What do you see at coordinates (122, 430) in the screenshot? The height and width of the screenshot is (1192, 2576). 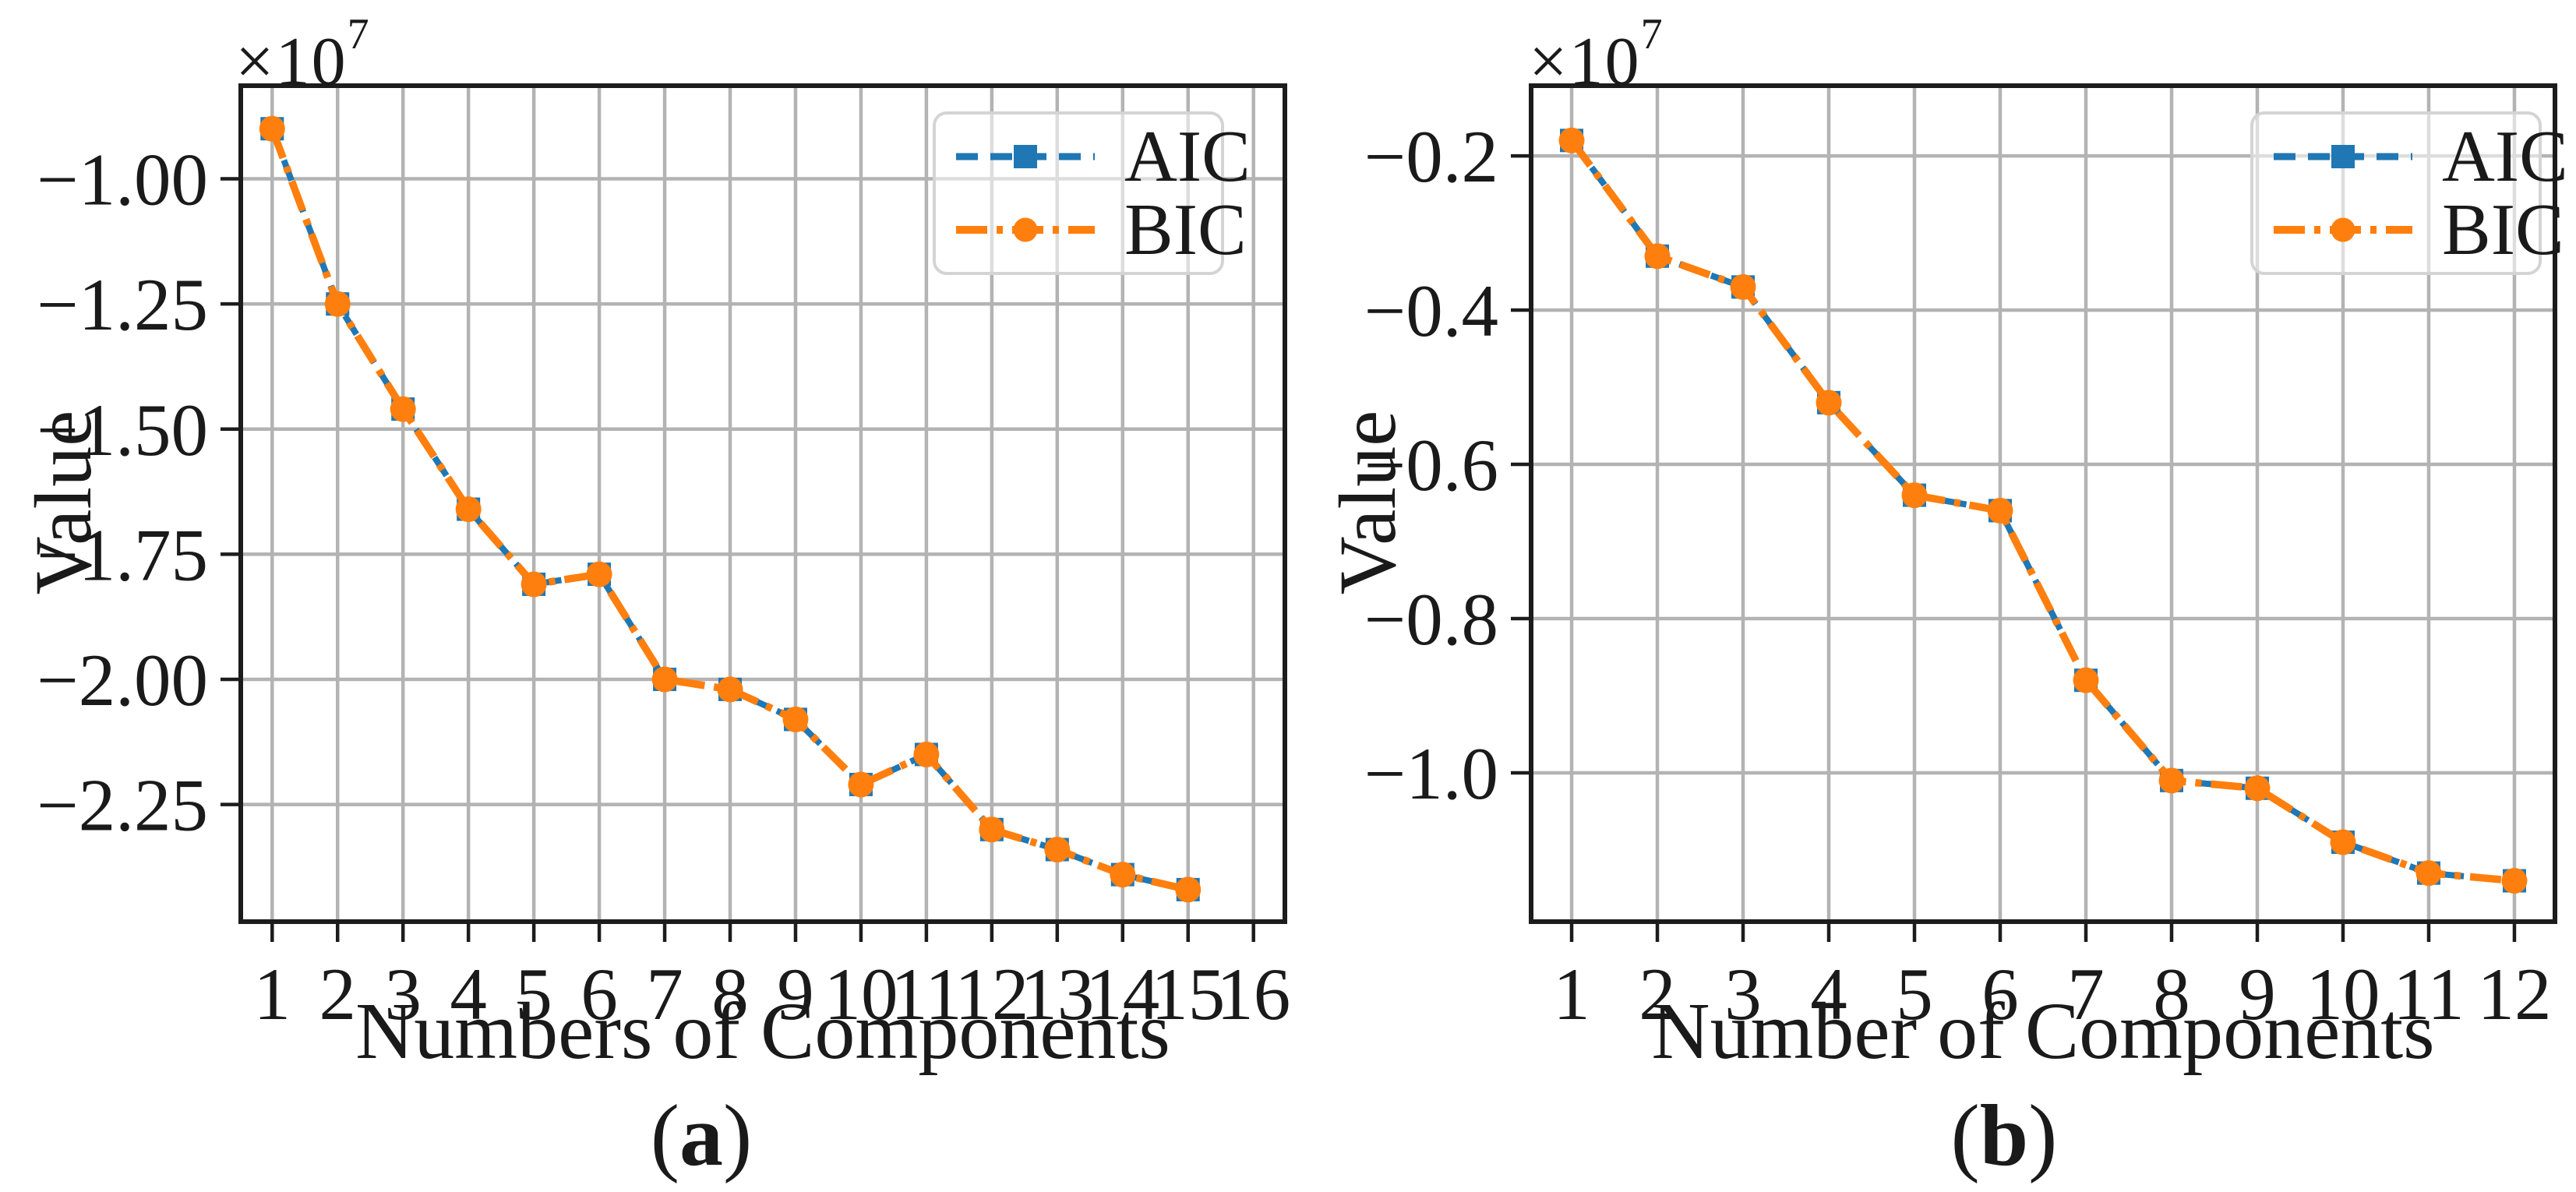 I see `y-tick-label: −1.50` at bounding box center [122, 430].